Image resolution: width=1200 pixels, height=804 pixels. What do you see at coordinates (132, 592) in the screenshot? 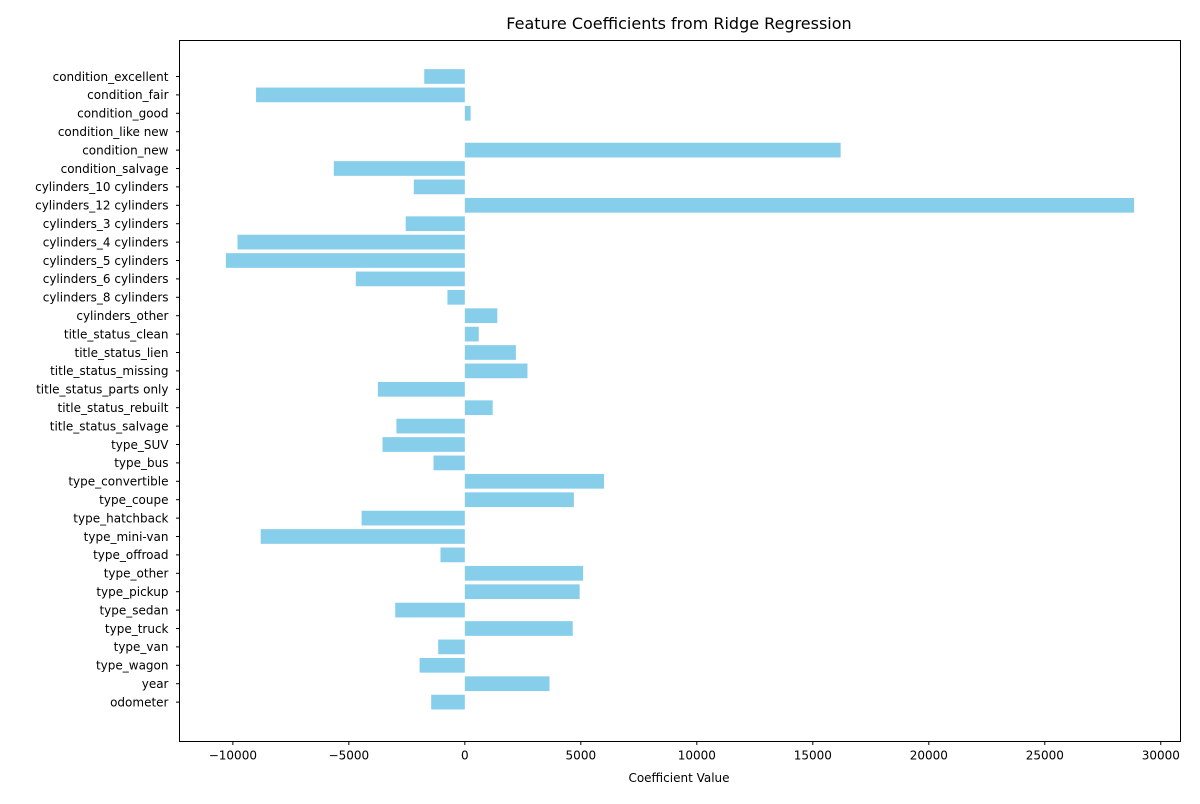
I see `y-tick-label: type_pickup` at bounding box center [132, 592].